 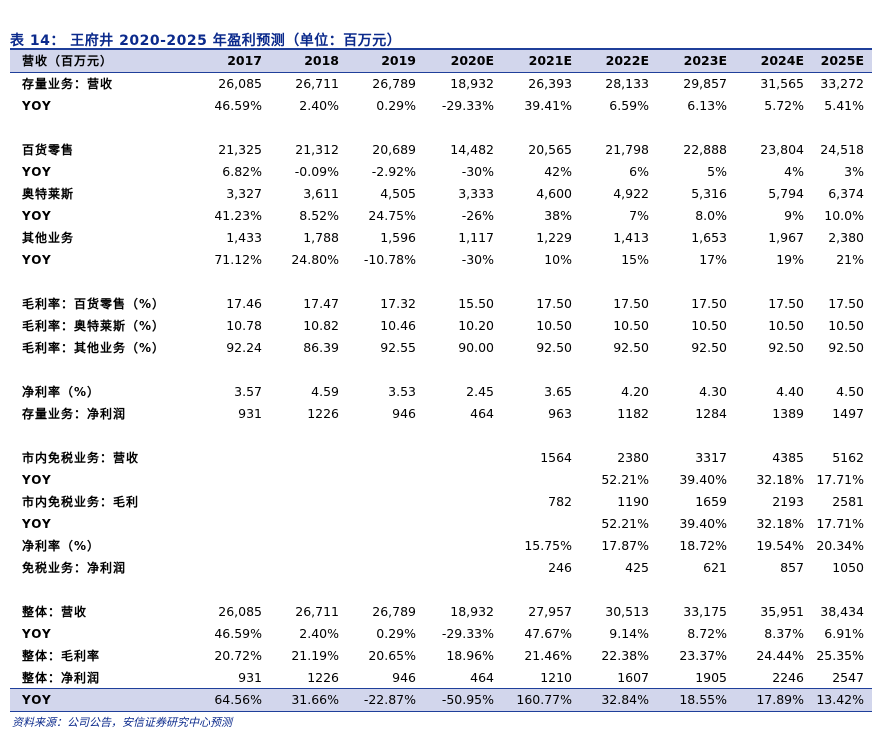 What do you see at coordinates (240, 83) in the screenshot?
I see `table-cell: 26,085` at bounding box center [240, 83].